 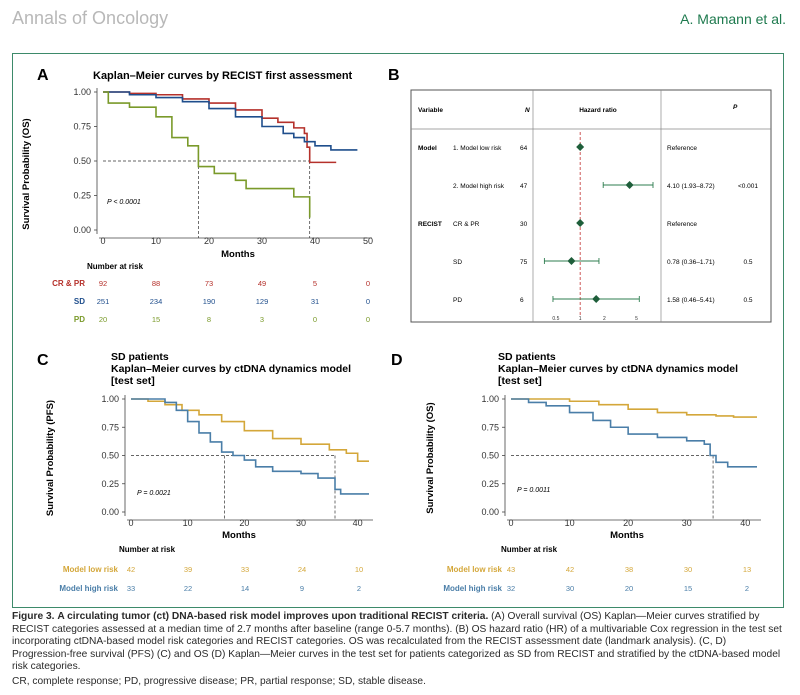 What do you see at coordinates (524, 262) in the screenshot?
I see `forest-n: 75` at bounding box center [524, 262].